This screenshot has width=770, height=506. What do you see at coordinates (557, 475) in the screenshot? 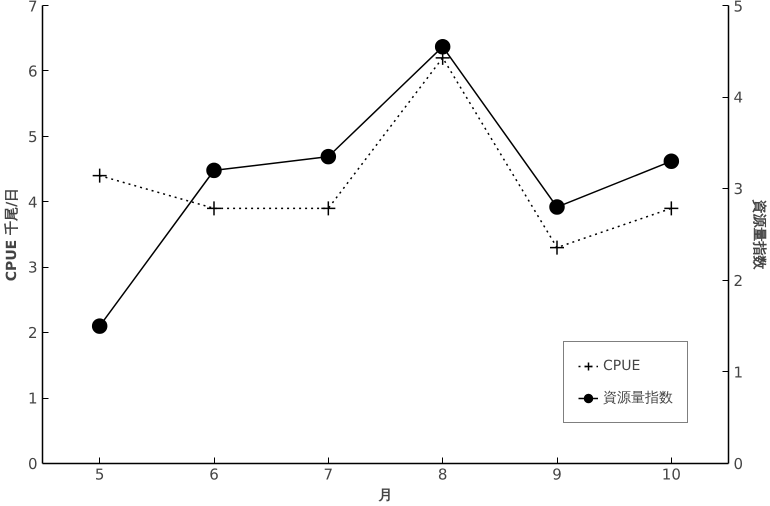
I see `x-tick-label: 9` at bounding box center [557, 475].